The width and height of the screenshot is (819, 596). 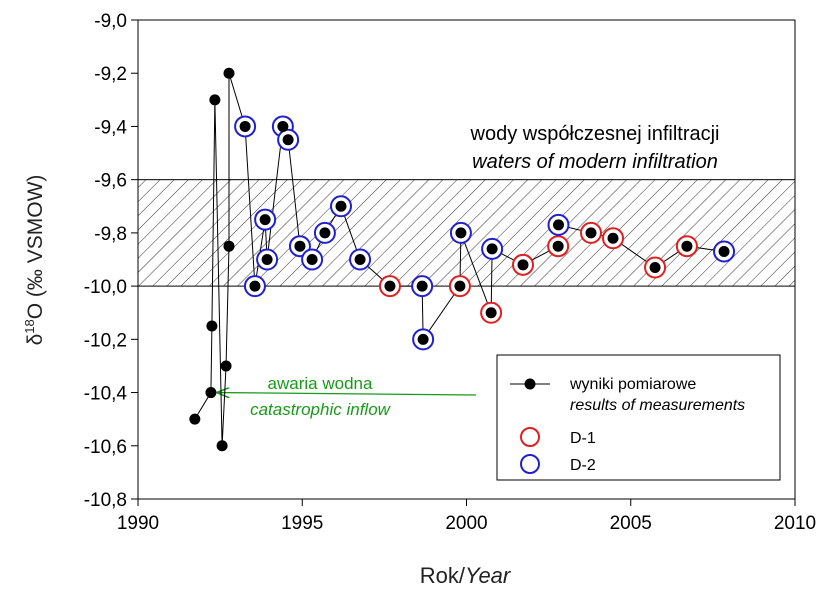 I want to click on y-axis-title-suffix: O (‰ VSMOW), so click(x=35, y=247).